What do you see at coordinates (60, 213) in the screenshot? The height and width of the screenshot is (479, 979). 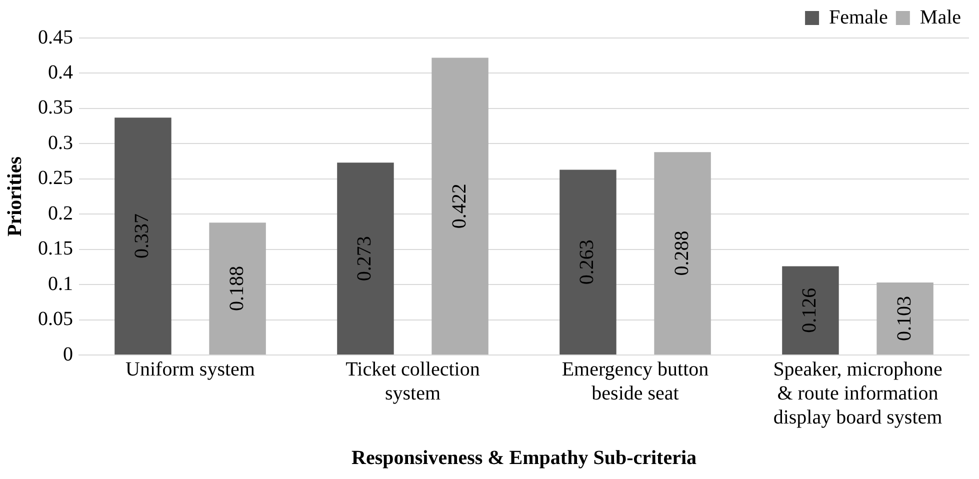 I see `y-tick-label: 0.2` at bounding box center [60, 213].